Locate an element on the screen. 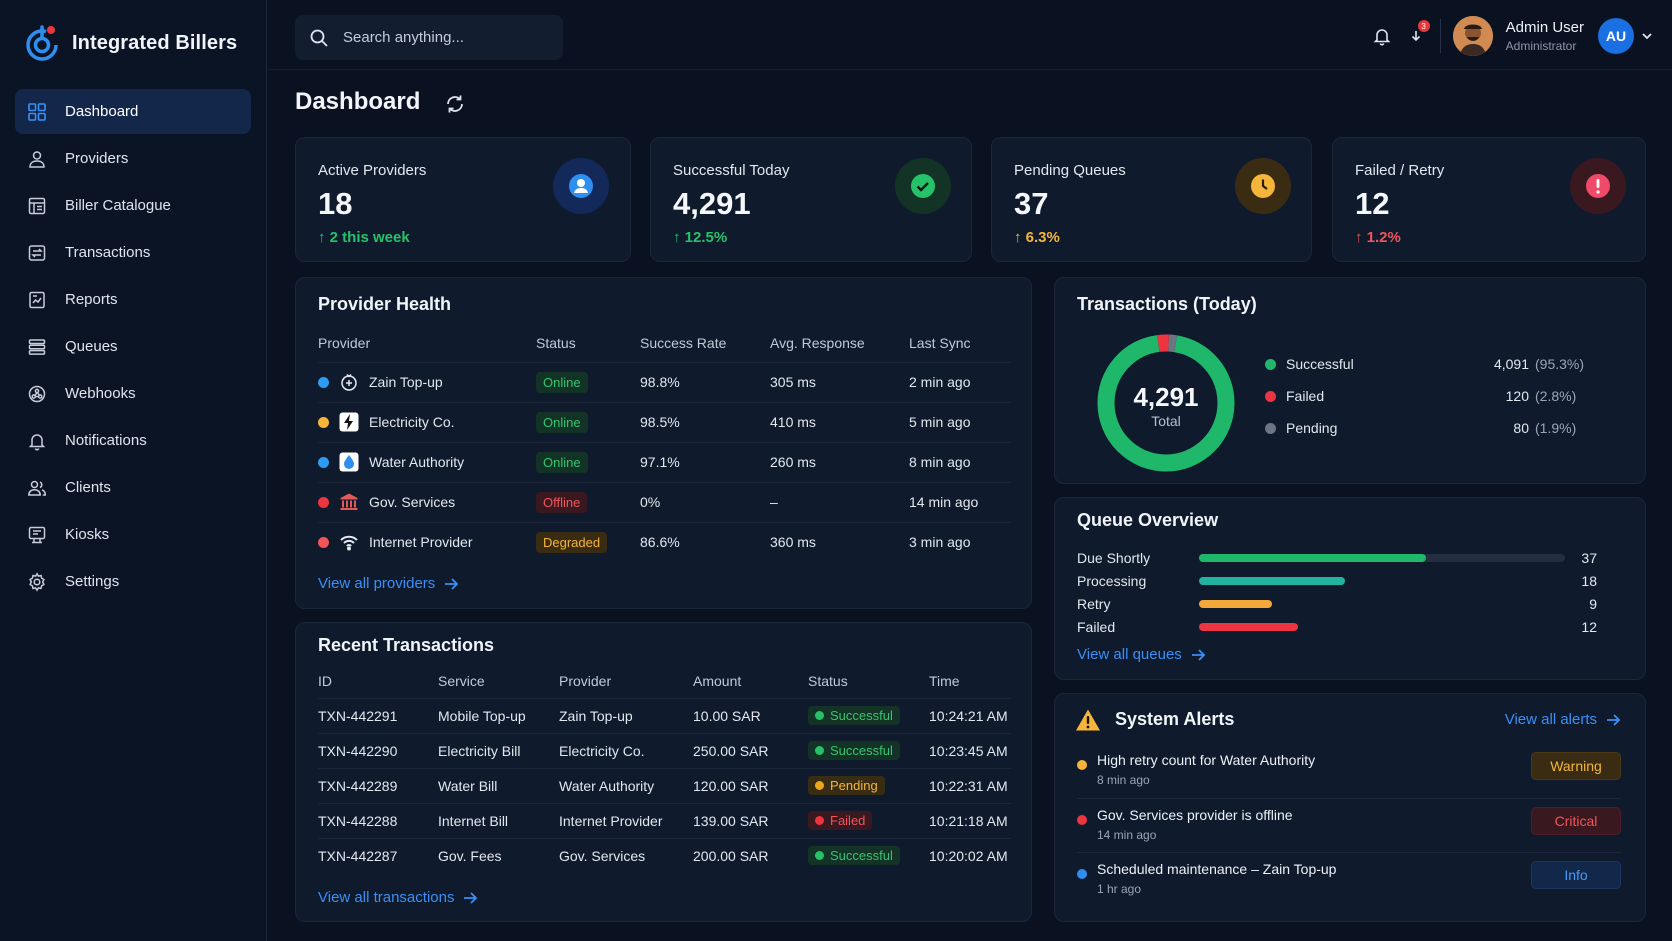 The width and height of the screenshot is (1672, 941). transaction-amount: 200.00 SAR is located at coordinates (750, 855).